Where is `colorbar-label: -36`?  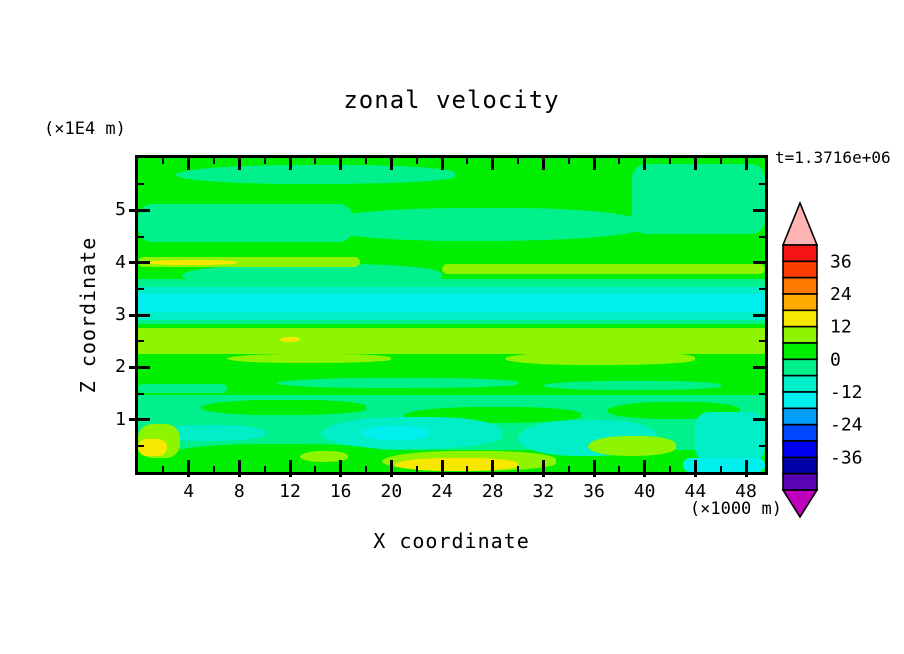
colorbar-label: -36 is located at coordinates (846, 457).